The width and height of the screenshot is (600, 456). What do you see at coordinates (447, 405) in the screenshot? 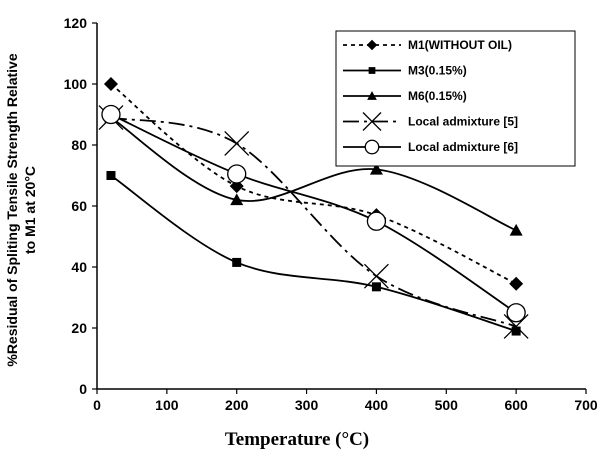
I see `x-tick-label: 500` at bounding box center [447, 405].